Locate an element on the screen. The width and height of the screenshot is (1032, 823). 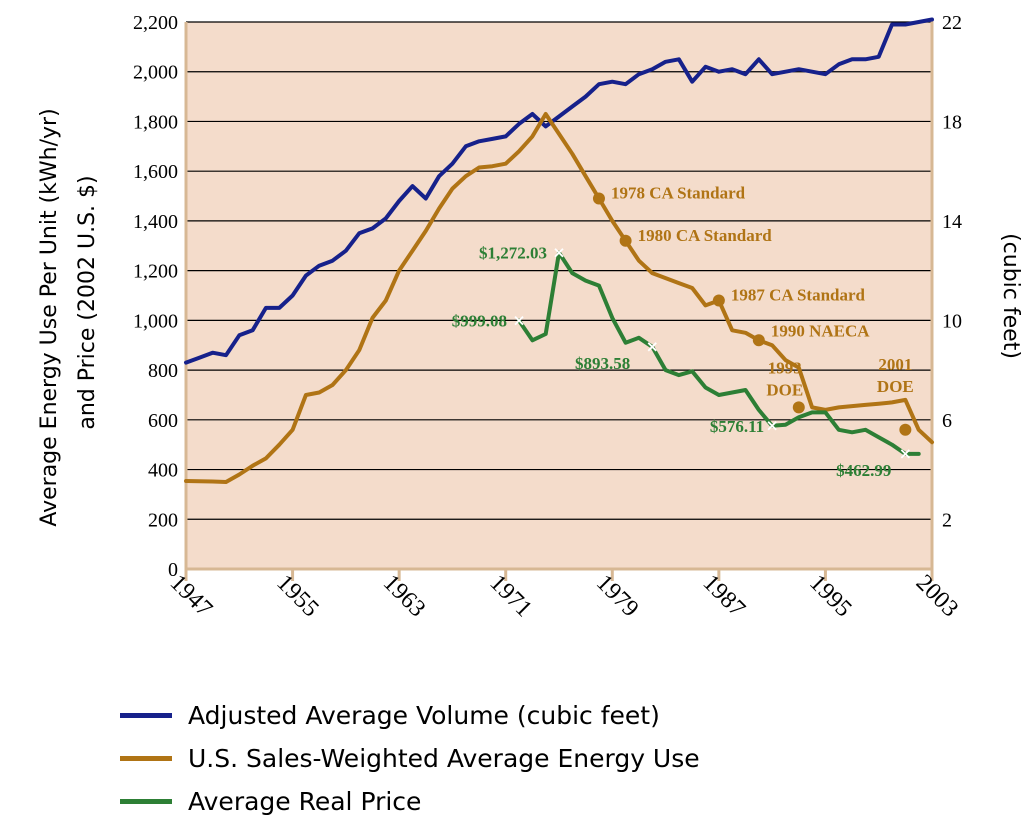
legend-item-price: Average Real Price is located at coordinates (410, 801).